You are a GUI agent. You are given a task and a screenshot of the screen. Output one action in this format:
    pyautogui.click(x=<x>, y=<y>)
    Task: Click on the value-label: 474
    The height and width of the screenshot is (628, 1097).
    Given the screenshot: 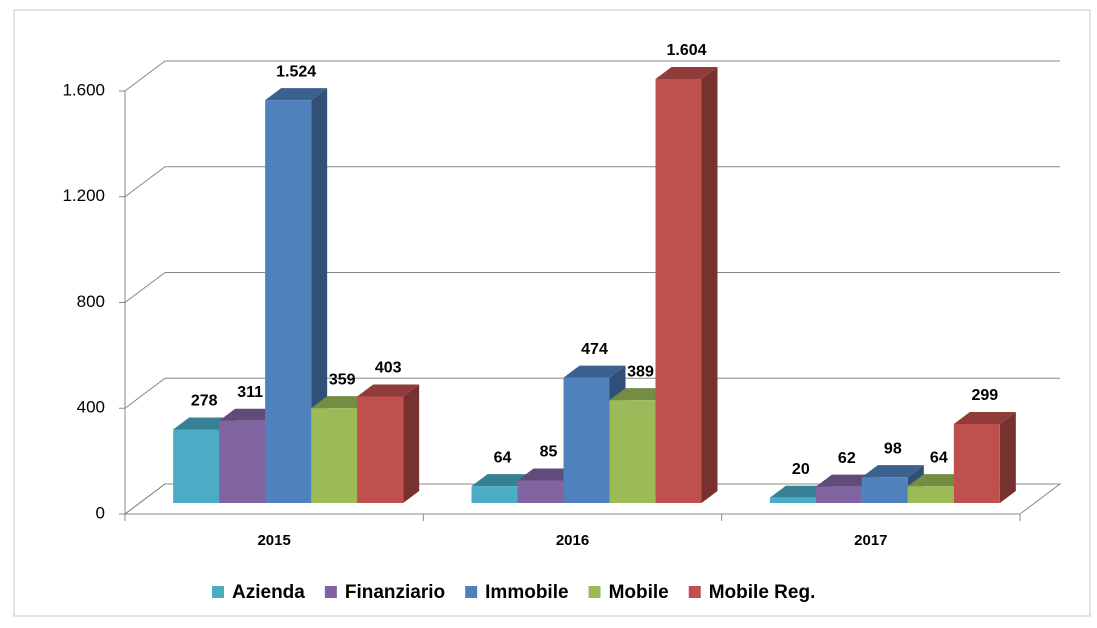 What is the action you would take?
    pyautogui.click(x=594, y=349)
    